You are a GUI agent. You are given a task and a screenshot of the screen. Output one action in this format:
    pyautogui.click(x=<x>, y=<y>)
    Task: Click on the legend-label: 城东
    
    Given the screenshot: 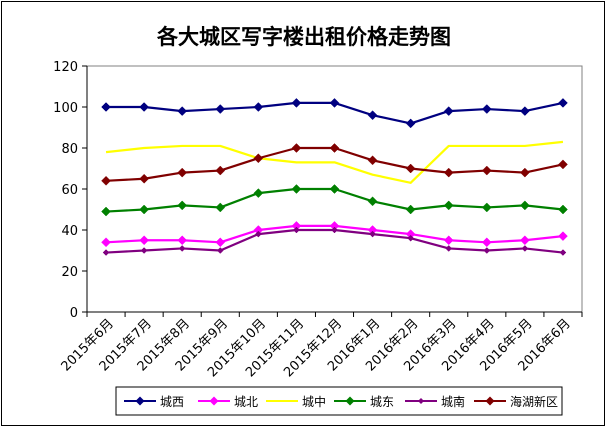 What is the action you would take?
    pyautogui.click(x=382, y=402)
    